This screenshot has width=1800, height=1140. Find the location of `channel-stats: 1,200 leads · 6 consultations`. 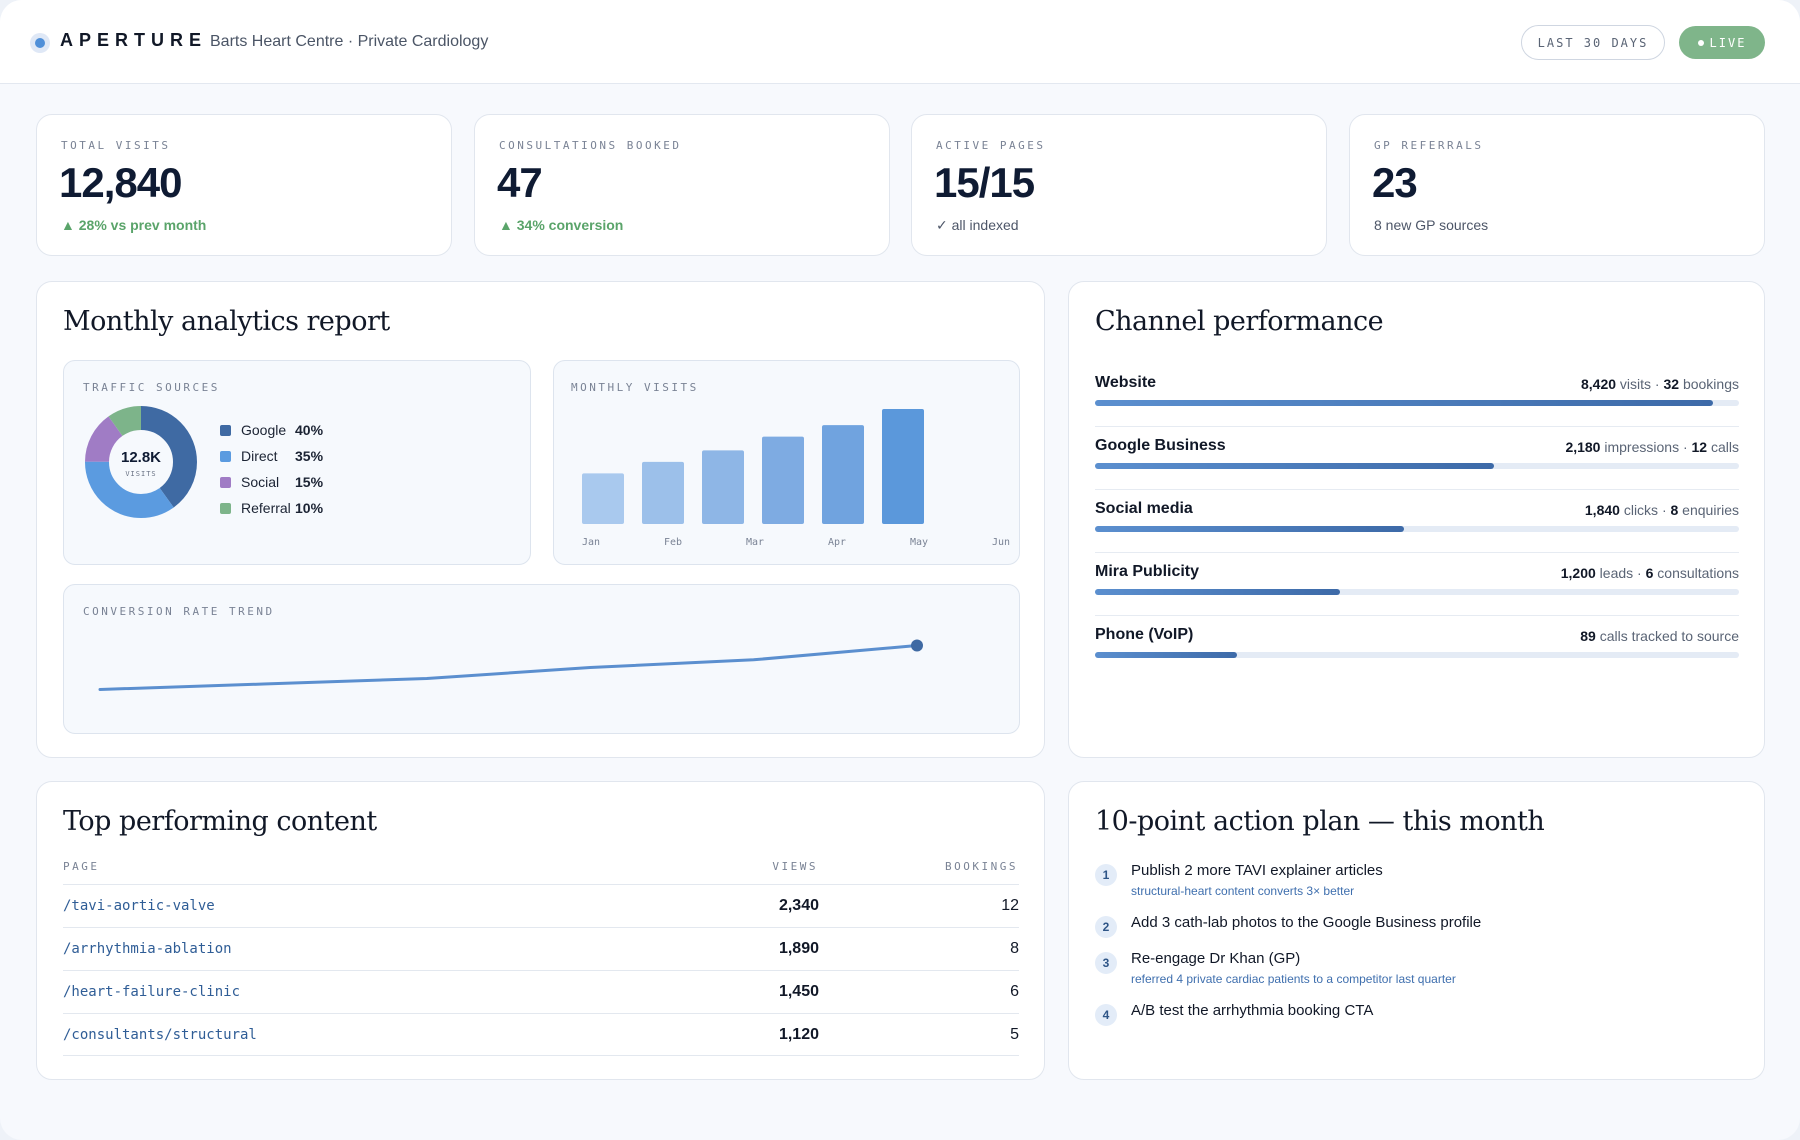

channel-stats: 1,200 leads · 6 consultations is located at coordinates (1649, 573).